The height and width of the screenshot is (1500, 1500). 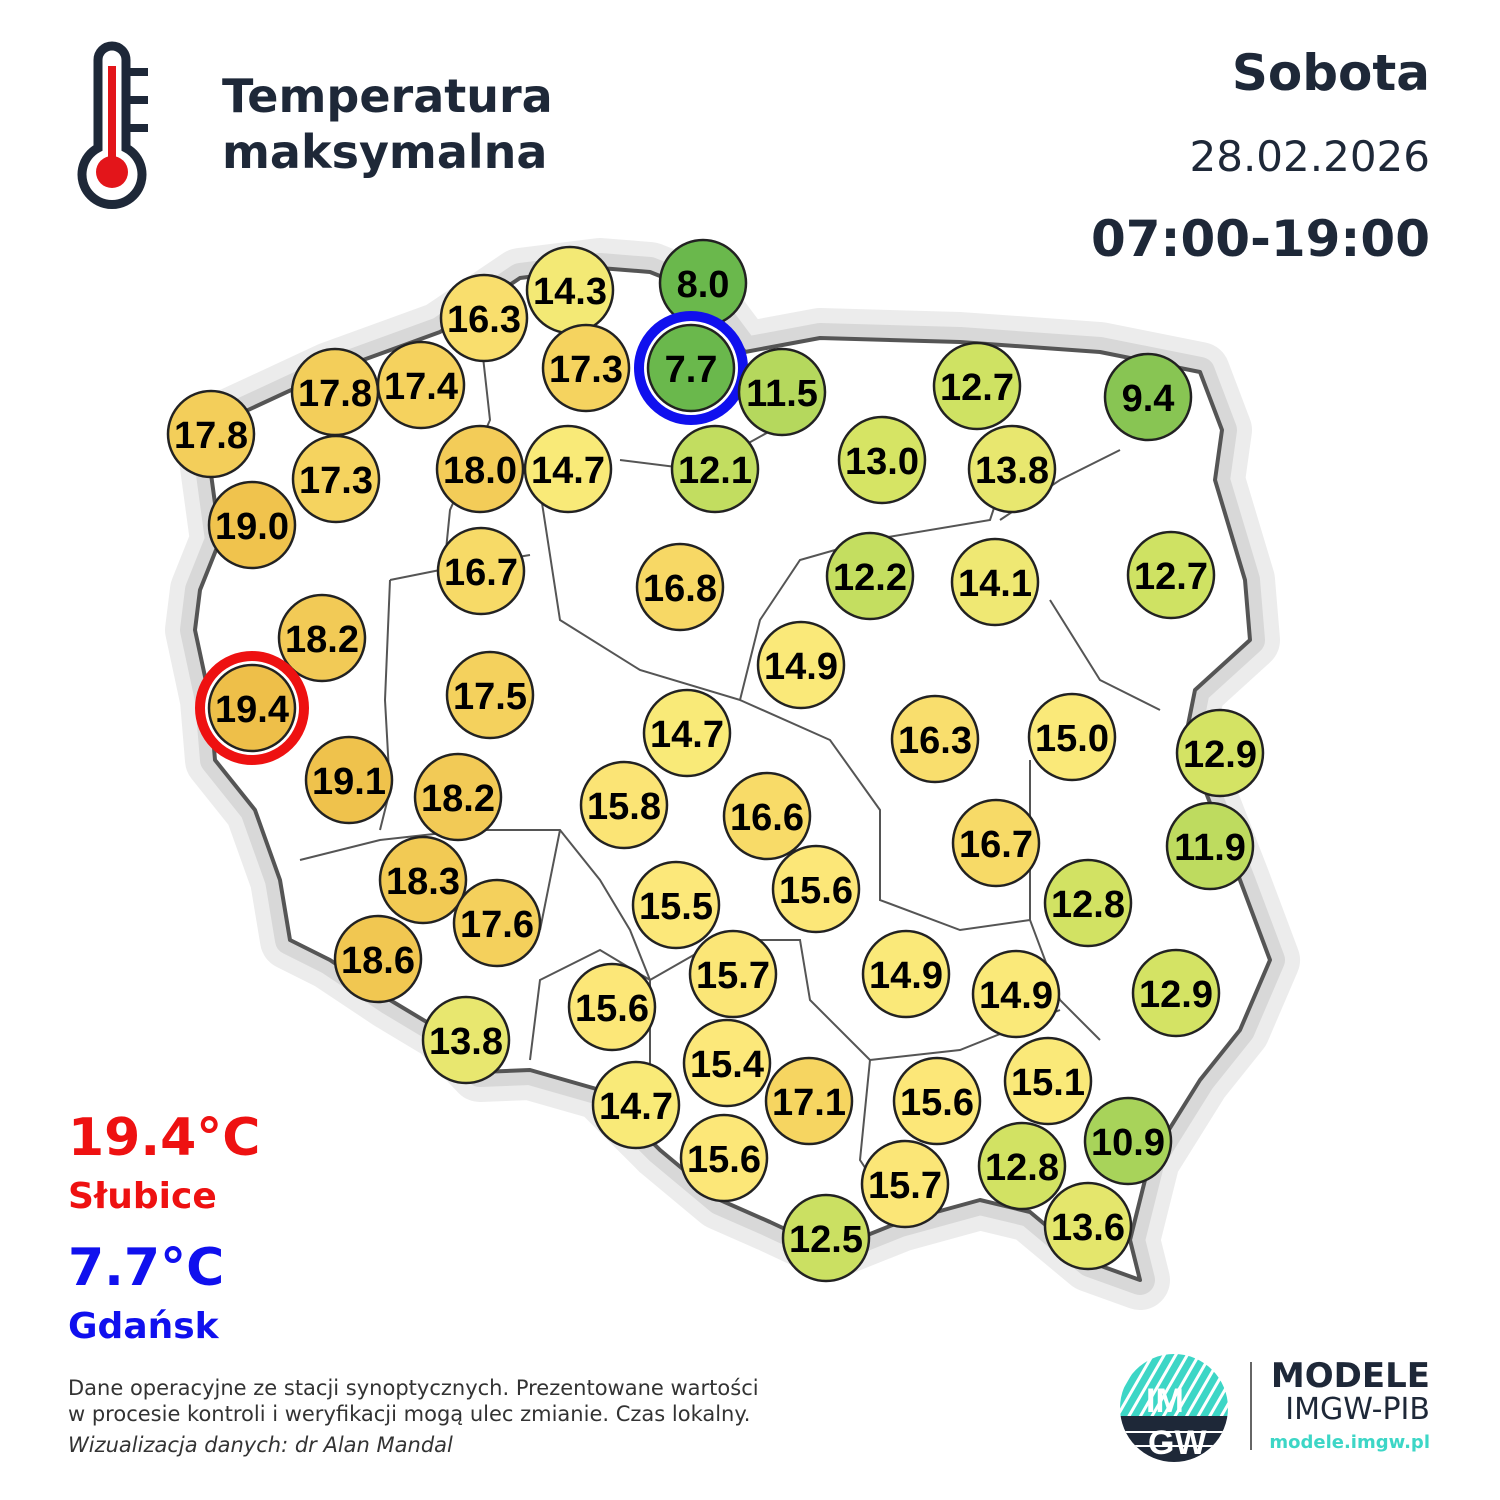 I want to click on station-marker: 13.6, so click(x=1088, y=1226).